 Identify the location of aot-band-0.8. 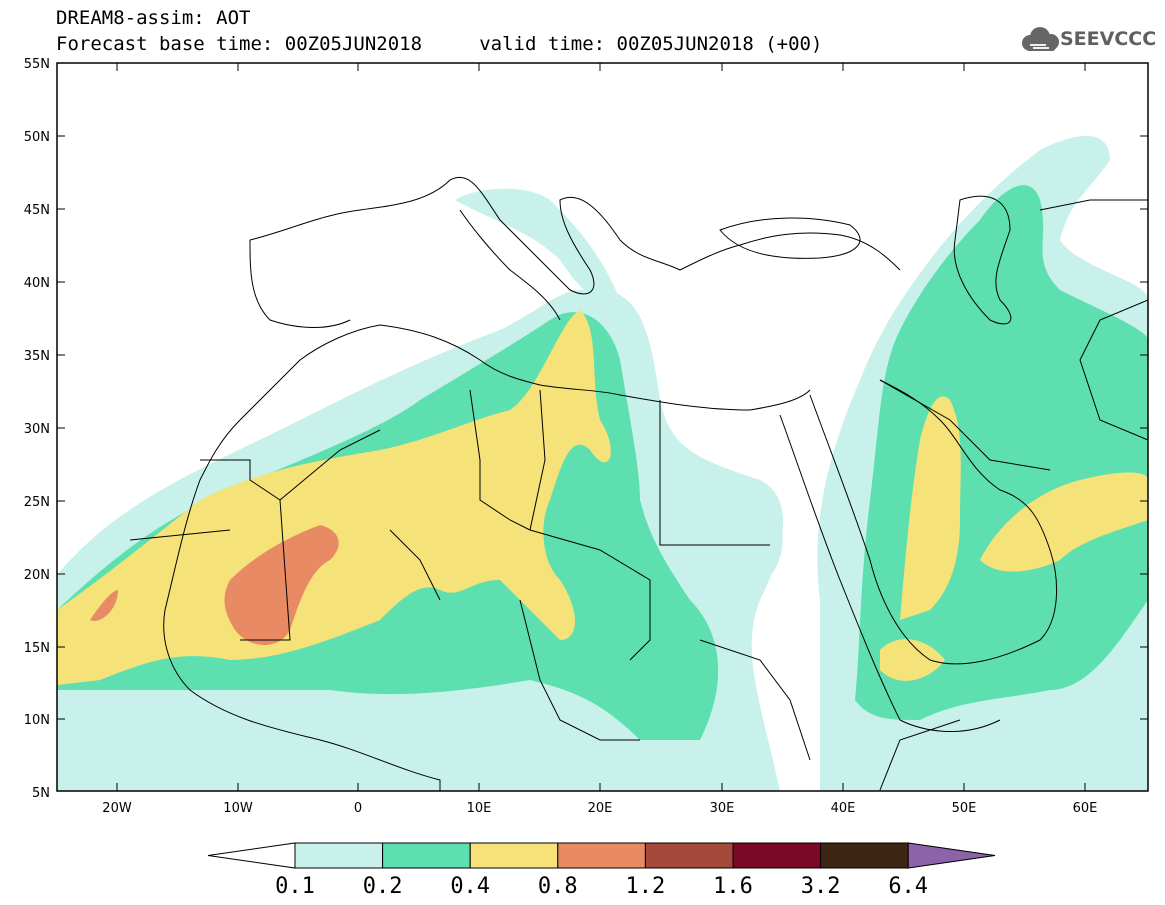
(214, 585).